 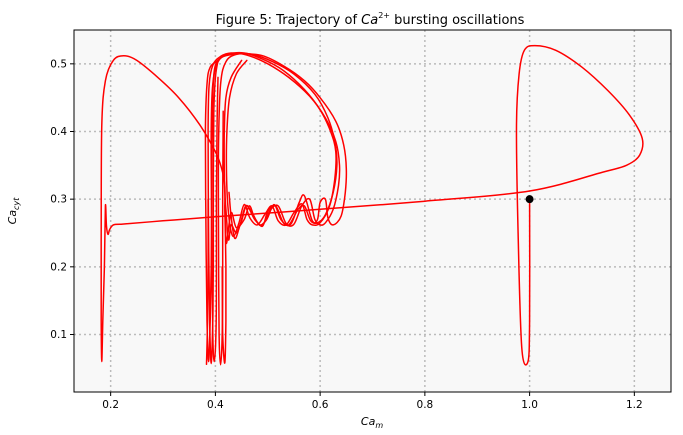 I want to click on x-tick-label: 0.4, so click(x=215, y=405).